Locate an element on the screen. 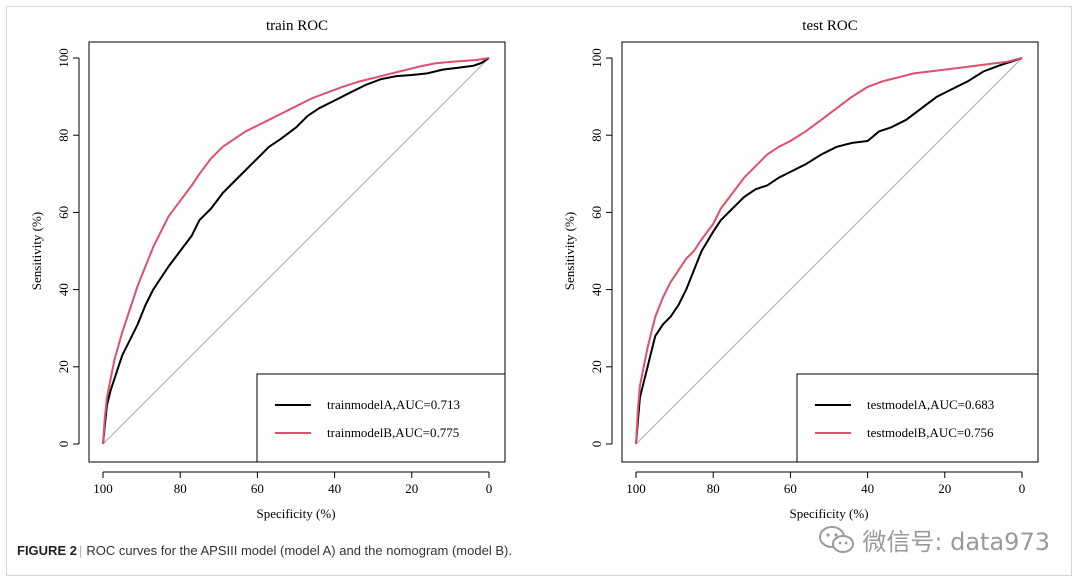 This screenshot has width=1080, height=585. legend-label: trainmodelB,AUC=0.775 is located at coordinates (393, 432).